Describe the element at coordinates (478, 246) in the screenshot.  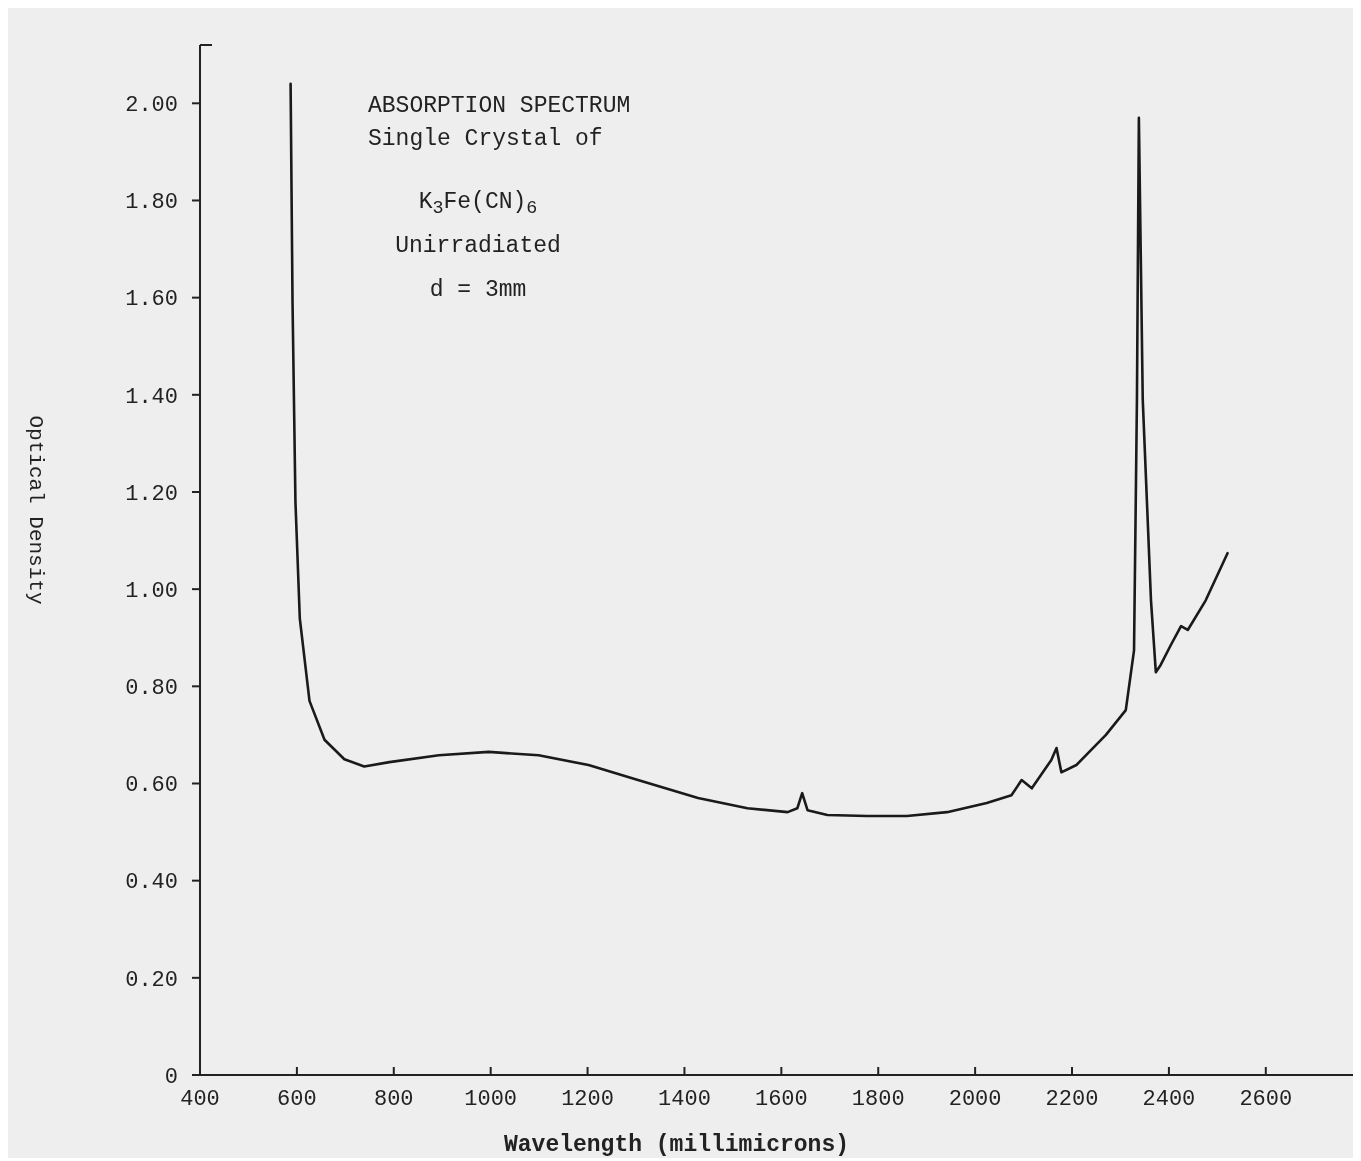
I see `annotation: Unirradiated` at that location.